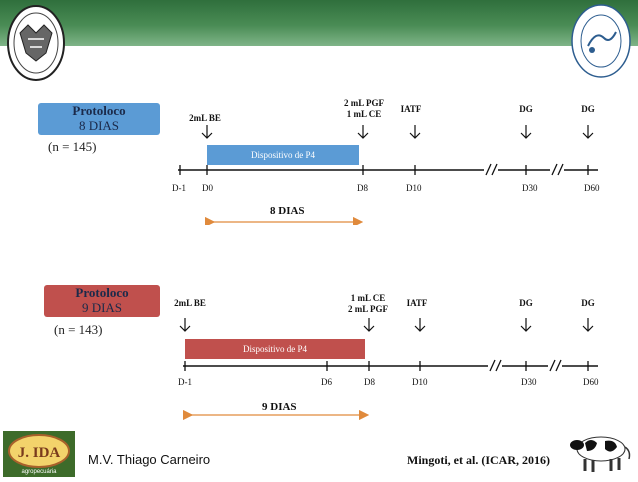  What do you see at coordinates (364, 114) in the screenshot?
I see `label-8-pgf-line2: 1 mL CE` at bounding box center [364, 114].